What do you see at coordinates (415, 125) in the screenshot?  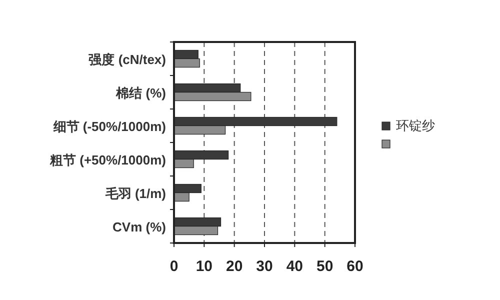 I see `legend-label: 环锭纱` at bounding box center [415, 125].